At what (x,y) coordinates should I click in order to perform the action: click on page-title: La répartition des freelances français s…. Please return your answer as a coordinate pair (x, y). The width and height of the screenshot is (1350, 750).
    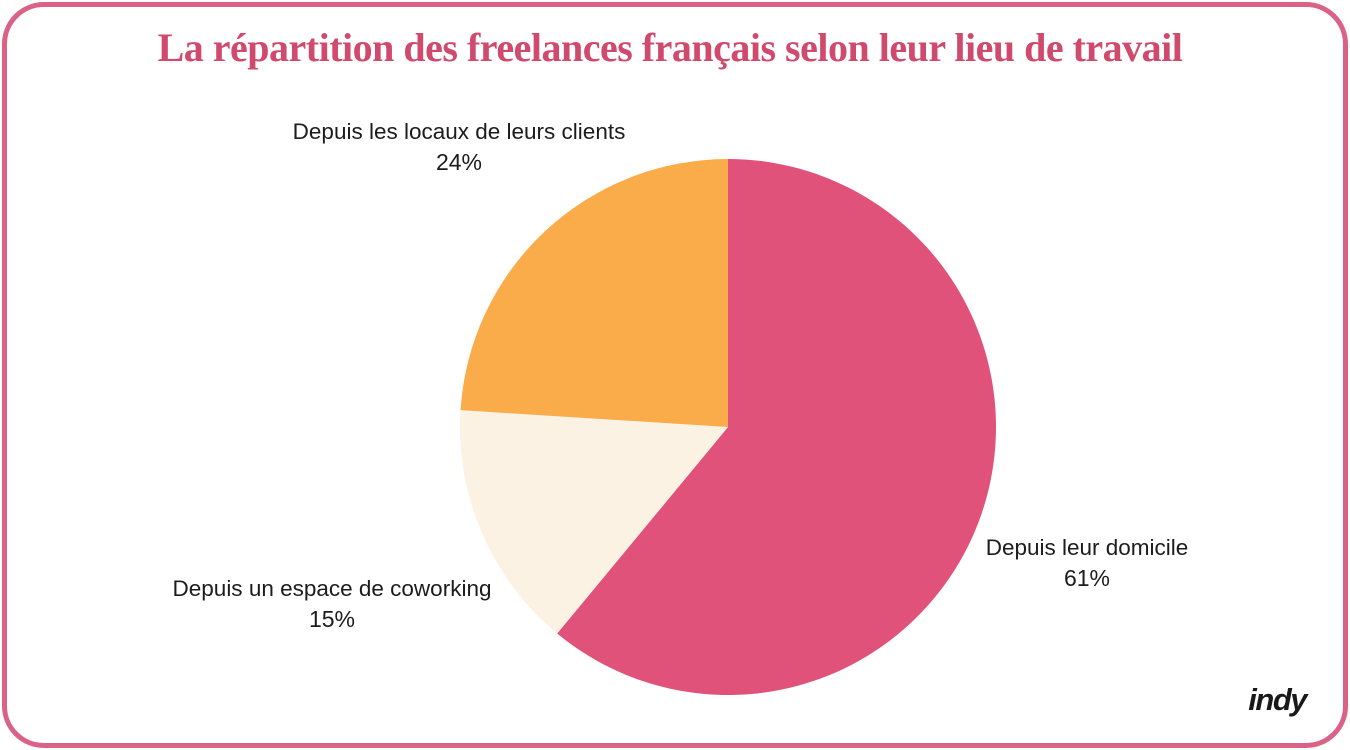
    Looking at the image, I should click on (670, 47).